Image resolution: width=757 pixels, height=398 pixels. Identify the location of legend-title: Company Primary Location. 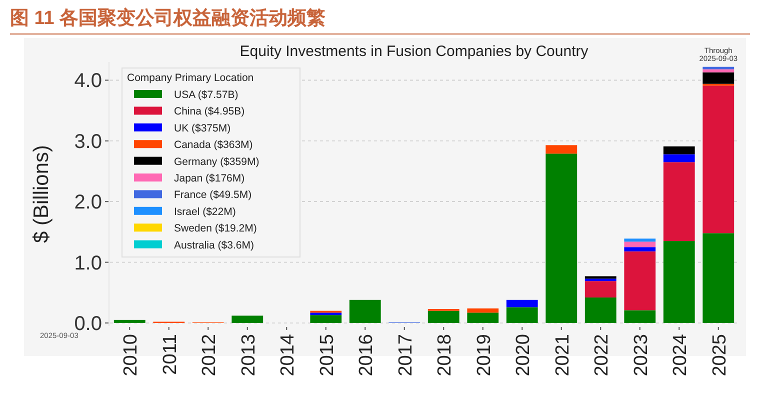
(190, 78).